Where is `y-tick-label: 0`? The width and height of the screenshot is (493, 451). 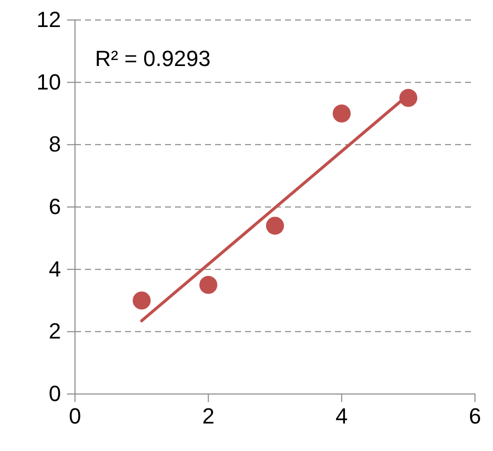 y-tick-label: 0 is located at coordinates (54, 393).